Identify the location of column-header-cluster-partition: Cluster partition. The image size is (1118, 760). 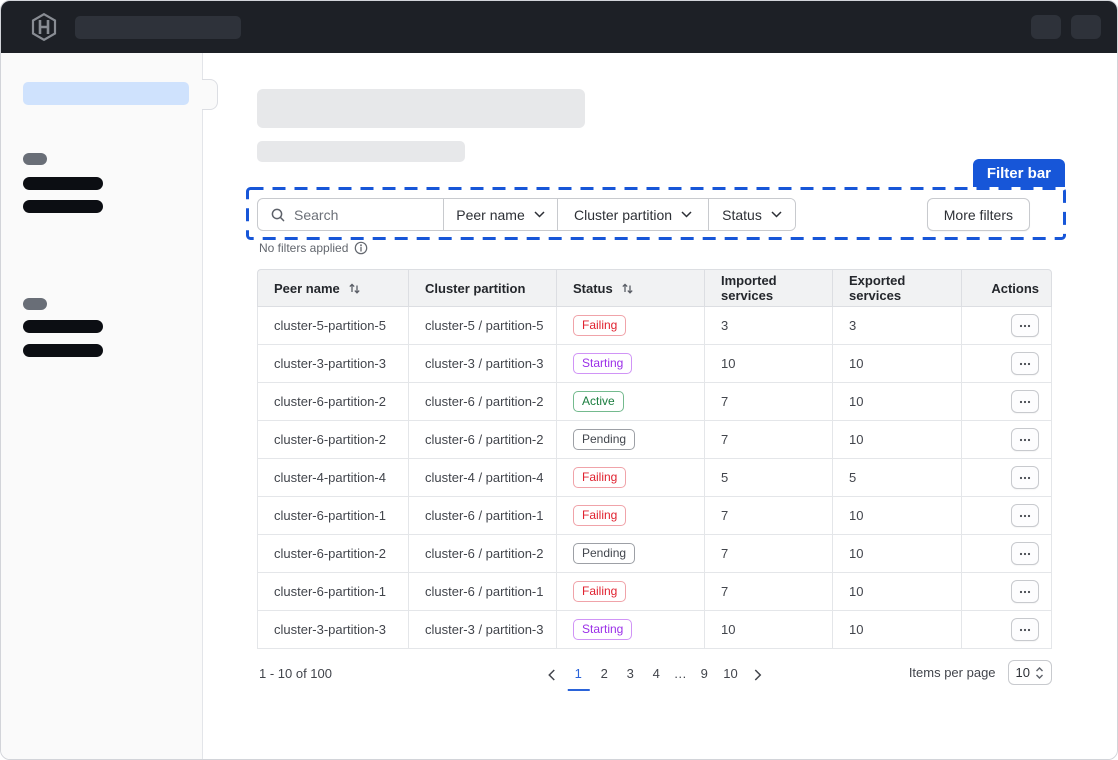
(482, 288).